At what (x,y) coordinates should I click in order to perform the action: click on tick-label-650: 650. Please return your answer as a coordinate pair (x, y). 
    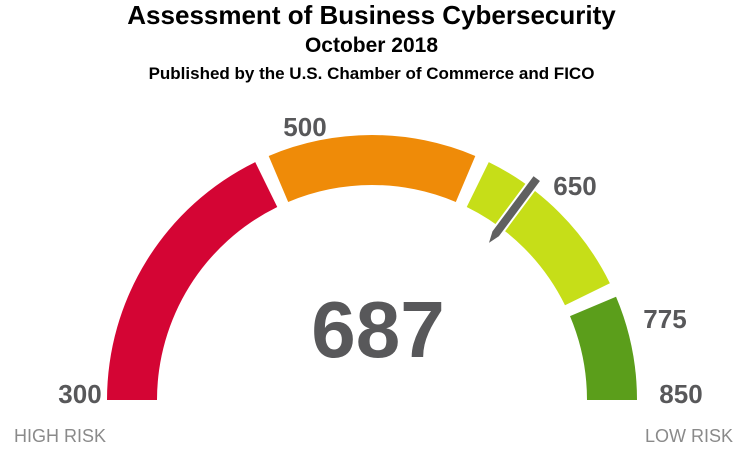
    Looking at the image, I should click on (574, 186).